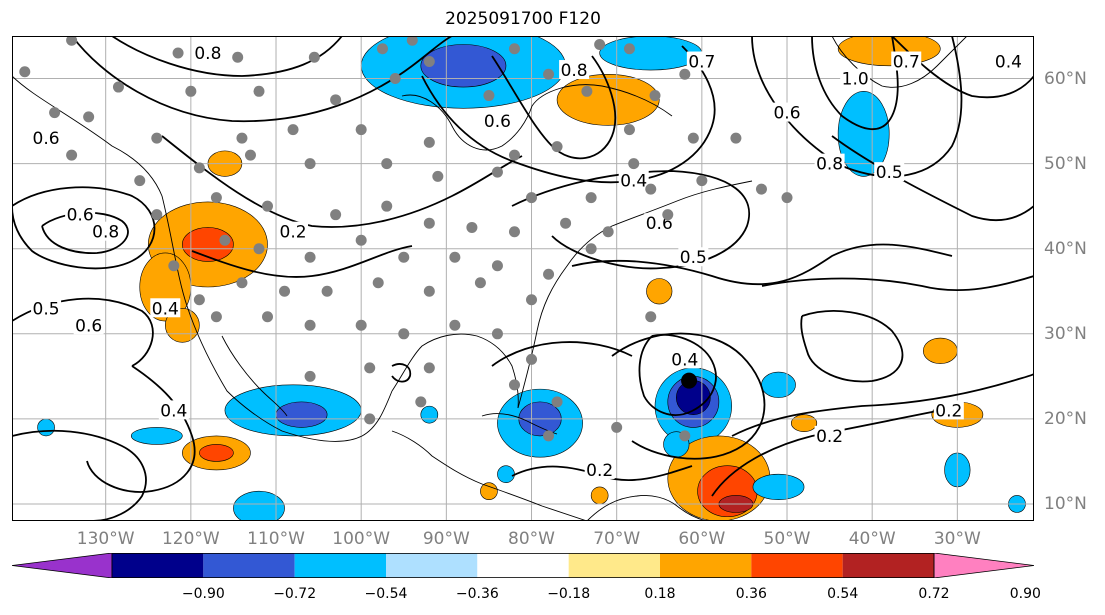 This screenshot has width=1105, height=615. What do you see at coordinates (62, 565) in the screenshot?
I see `colorbar-extend-min` at bounding box center [62, 565].